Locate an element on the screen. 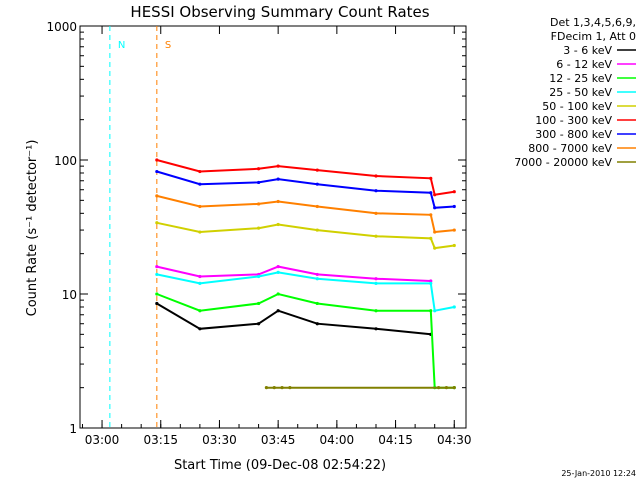  x-tick-label: 04:15 is located at coordinates (395, 440).